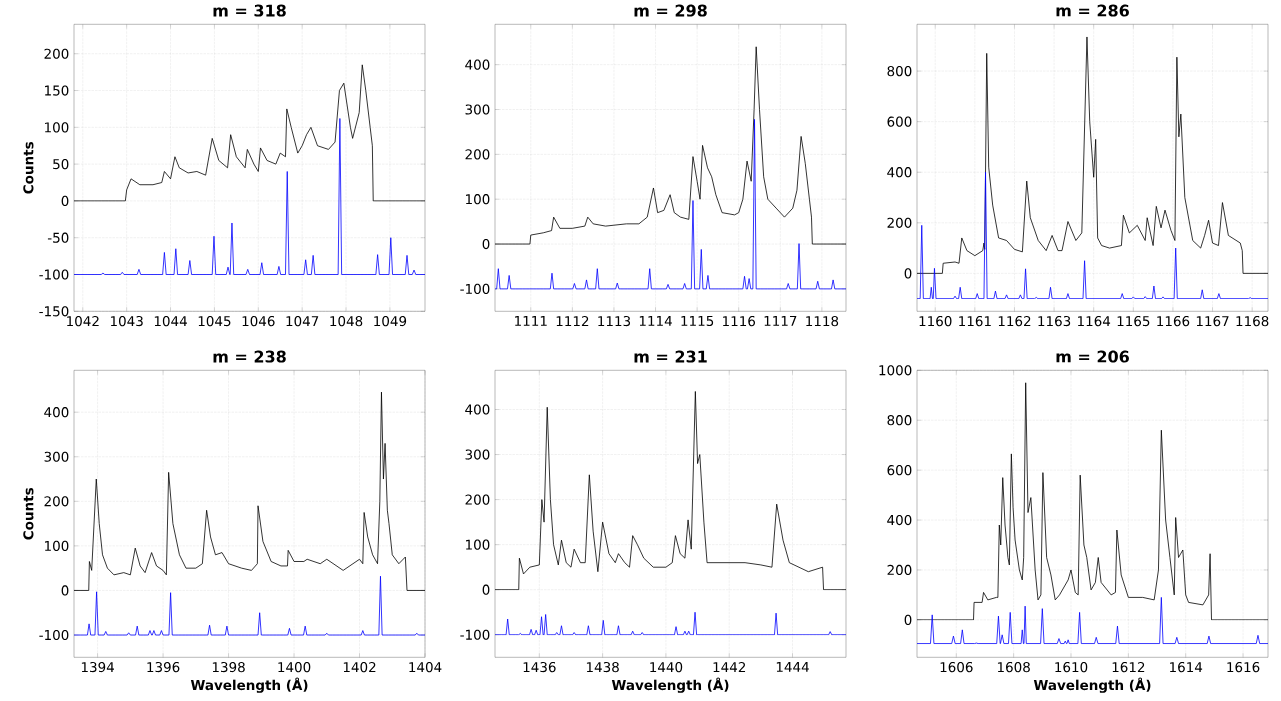 This screenshot has height=701, width=1281. Describe the element at coordinates (822, 321) in the screenshot. I see `x-tick-label: 1118` at that location.